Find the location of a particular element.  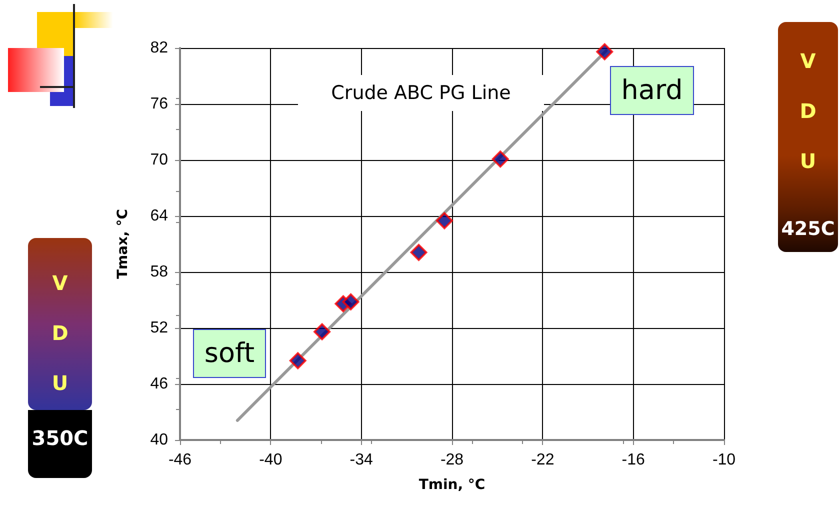

x-tick-label: -46 is located at coordinates (180, 460).